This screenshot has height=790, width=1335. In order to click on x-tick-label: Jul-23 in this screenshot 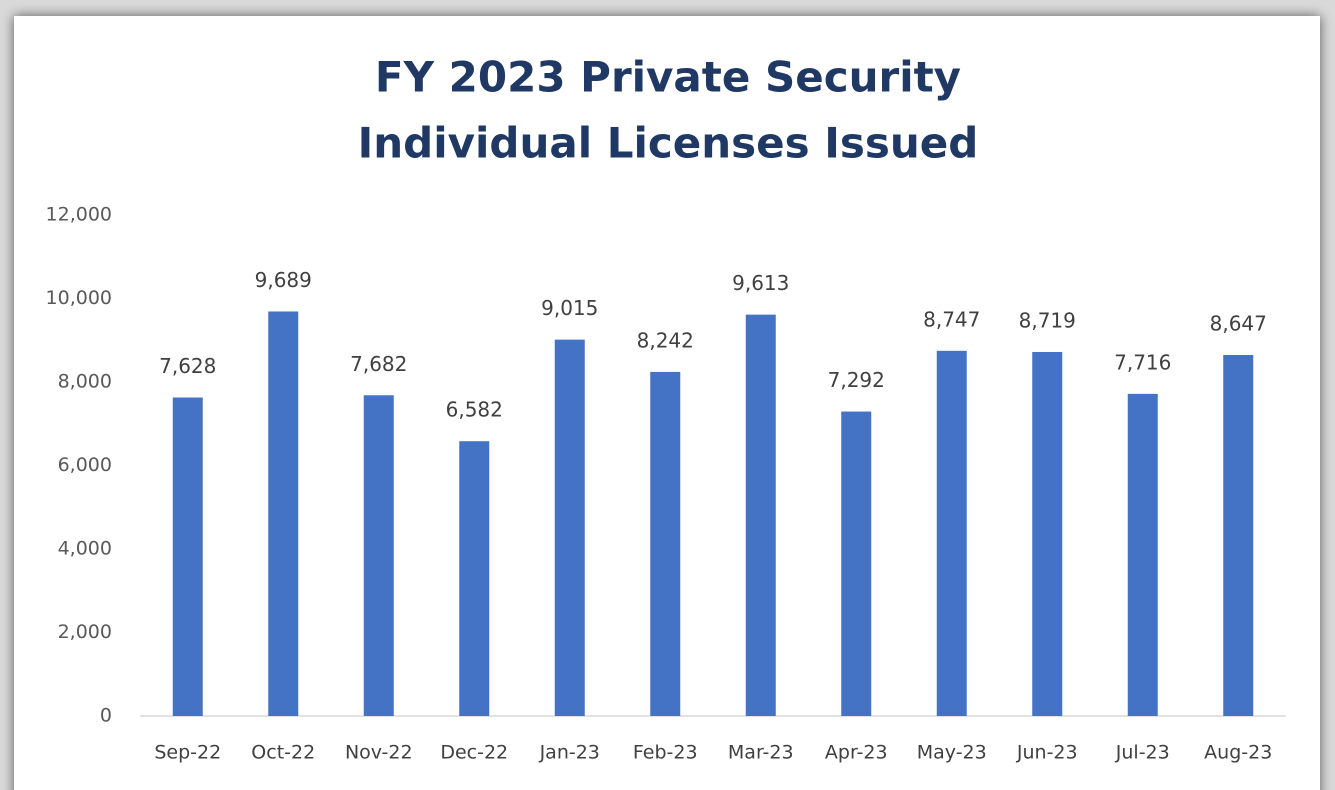, I will do `click(1142, 753)`.